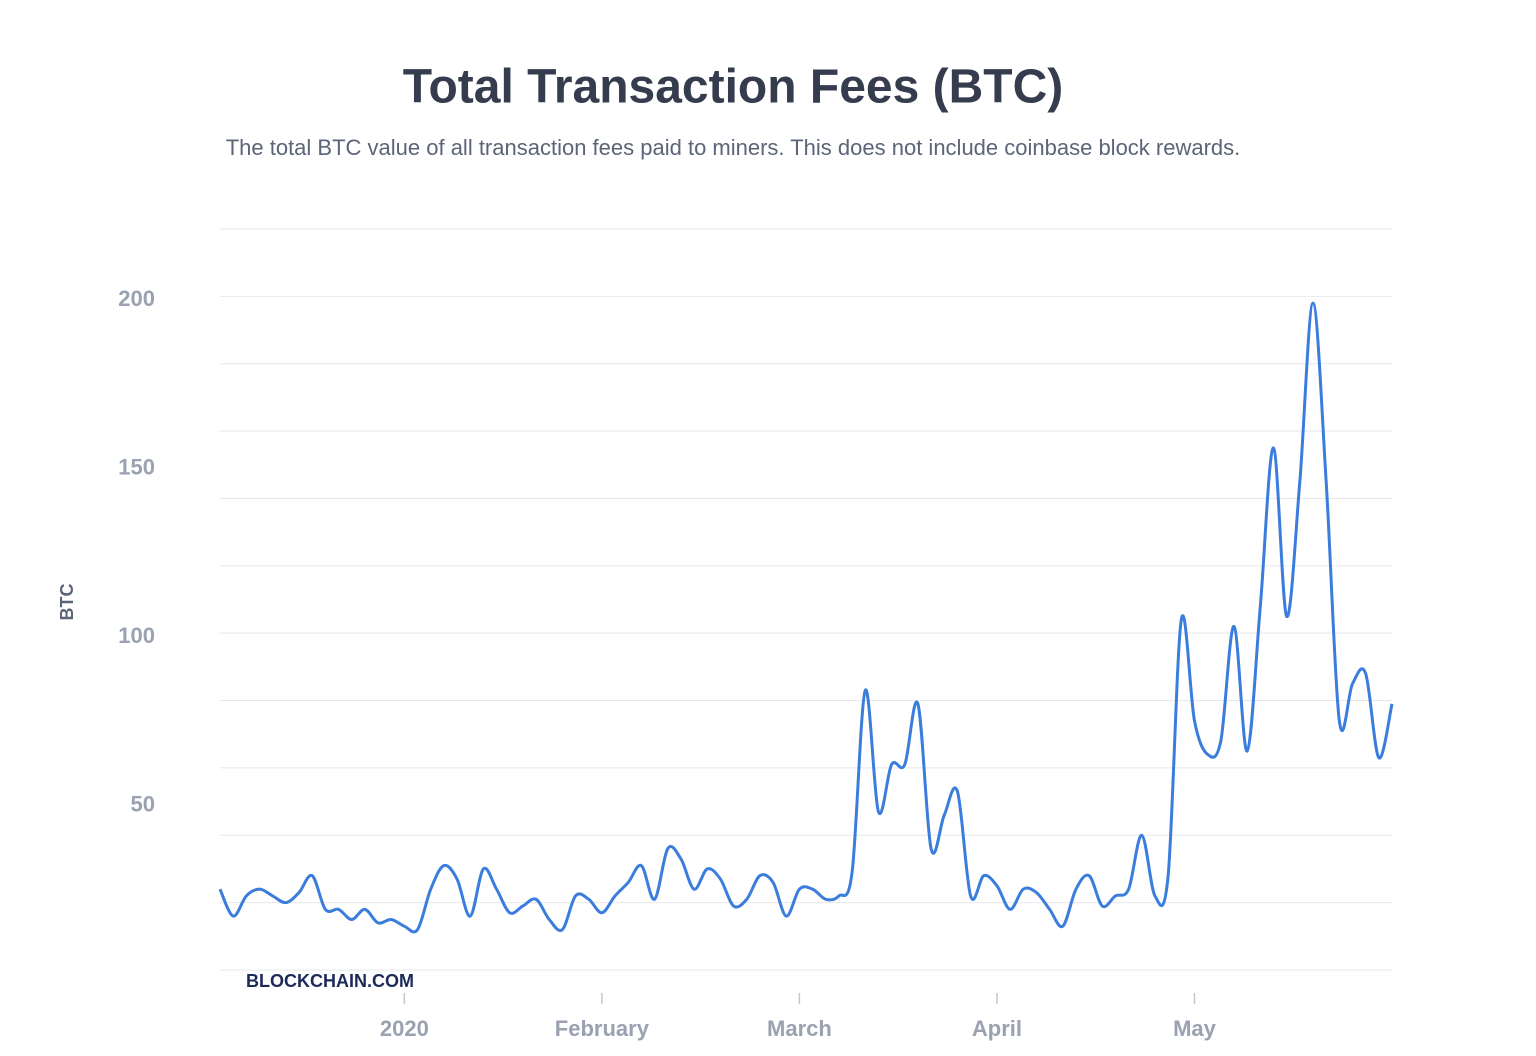 The image size is (1536, 1056). I want to click on x-tick-label: February, so click(602, 1028).